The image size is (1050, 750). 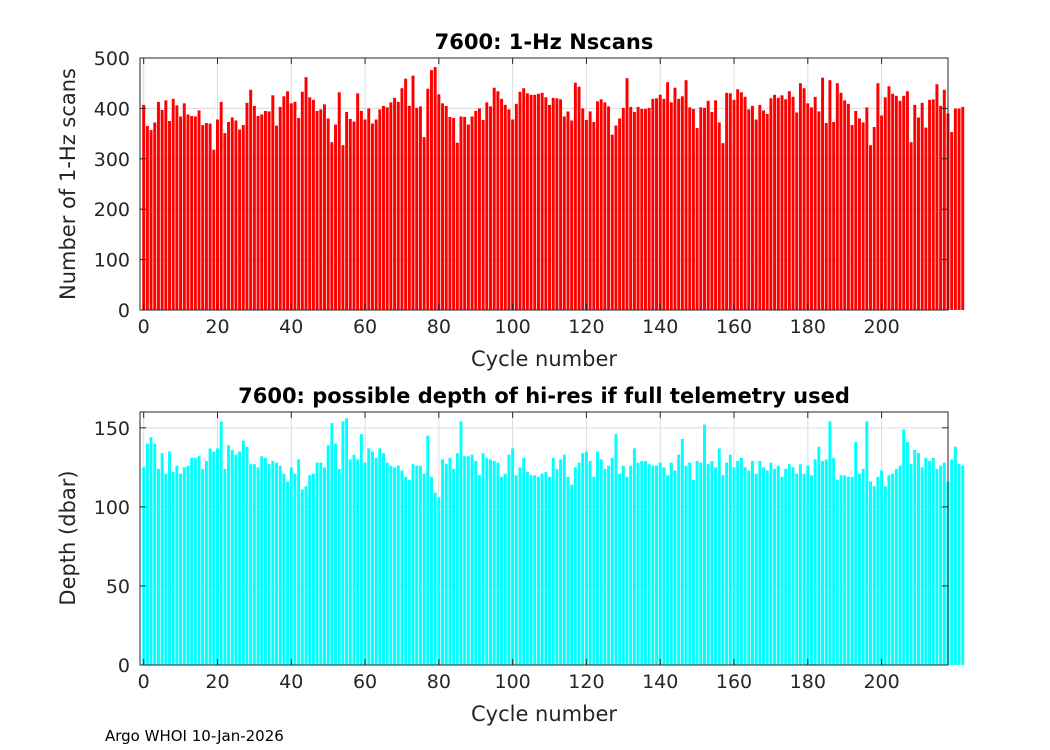 I want to click on depth-x-tick-label: 40, so click(x=291, y=682).